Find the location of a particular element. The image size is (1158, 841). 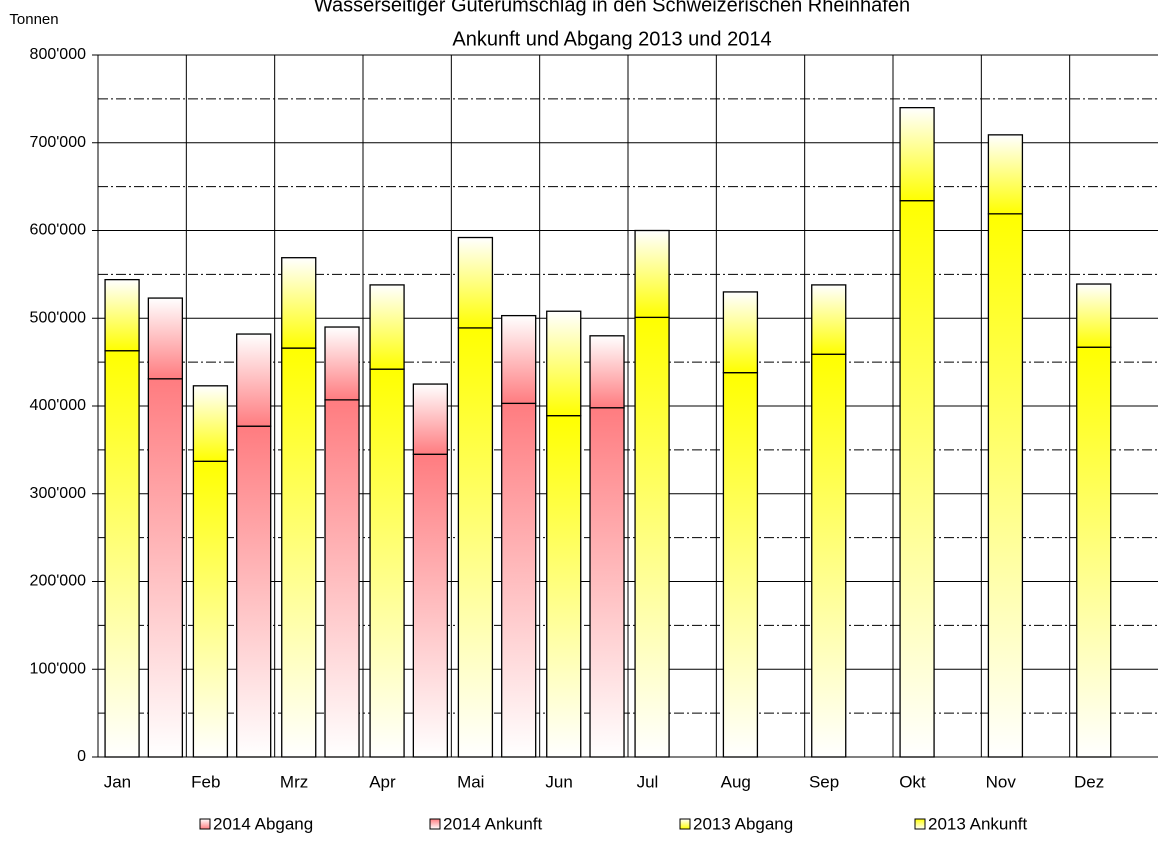

x-tick-label: Aug is located at coordinates (736, 781).